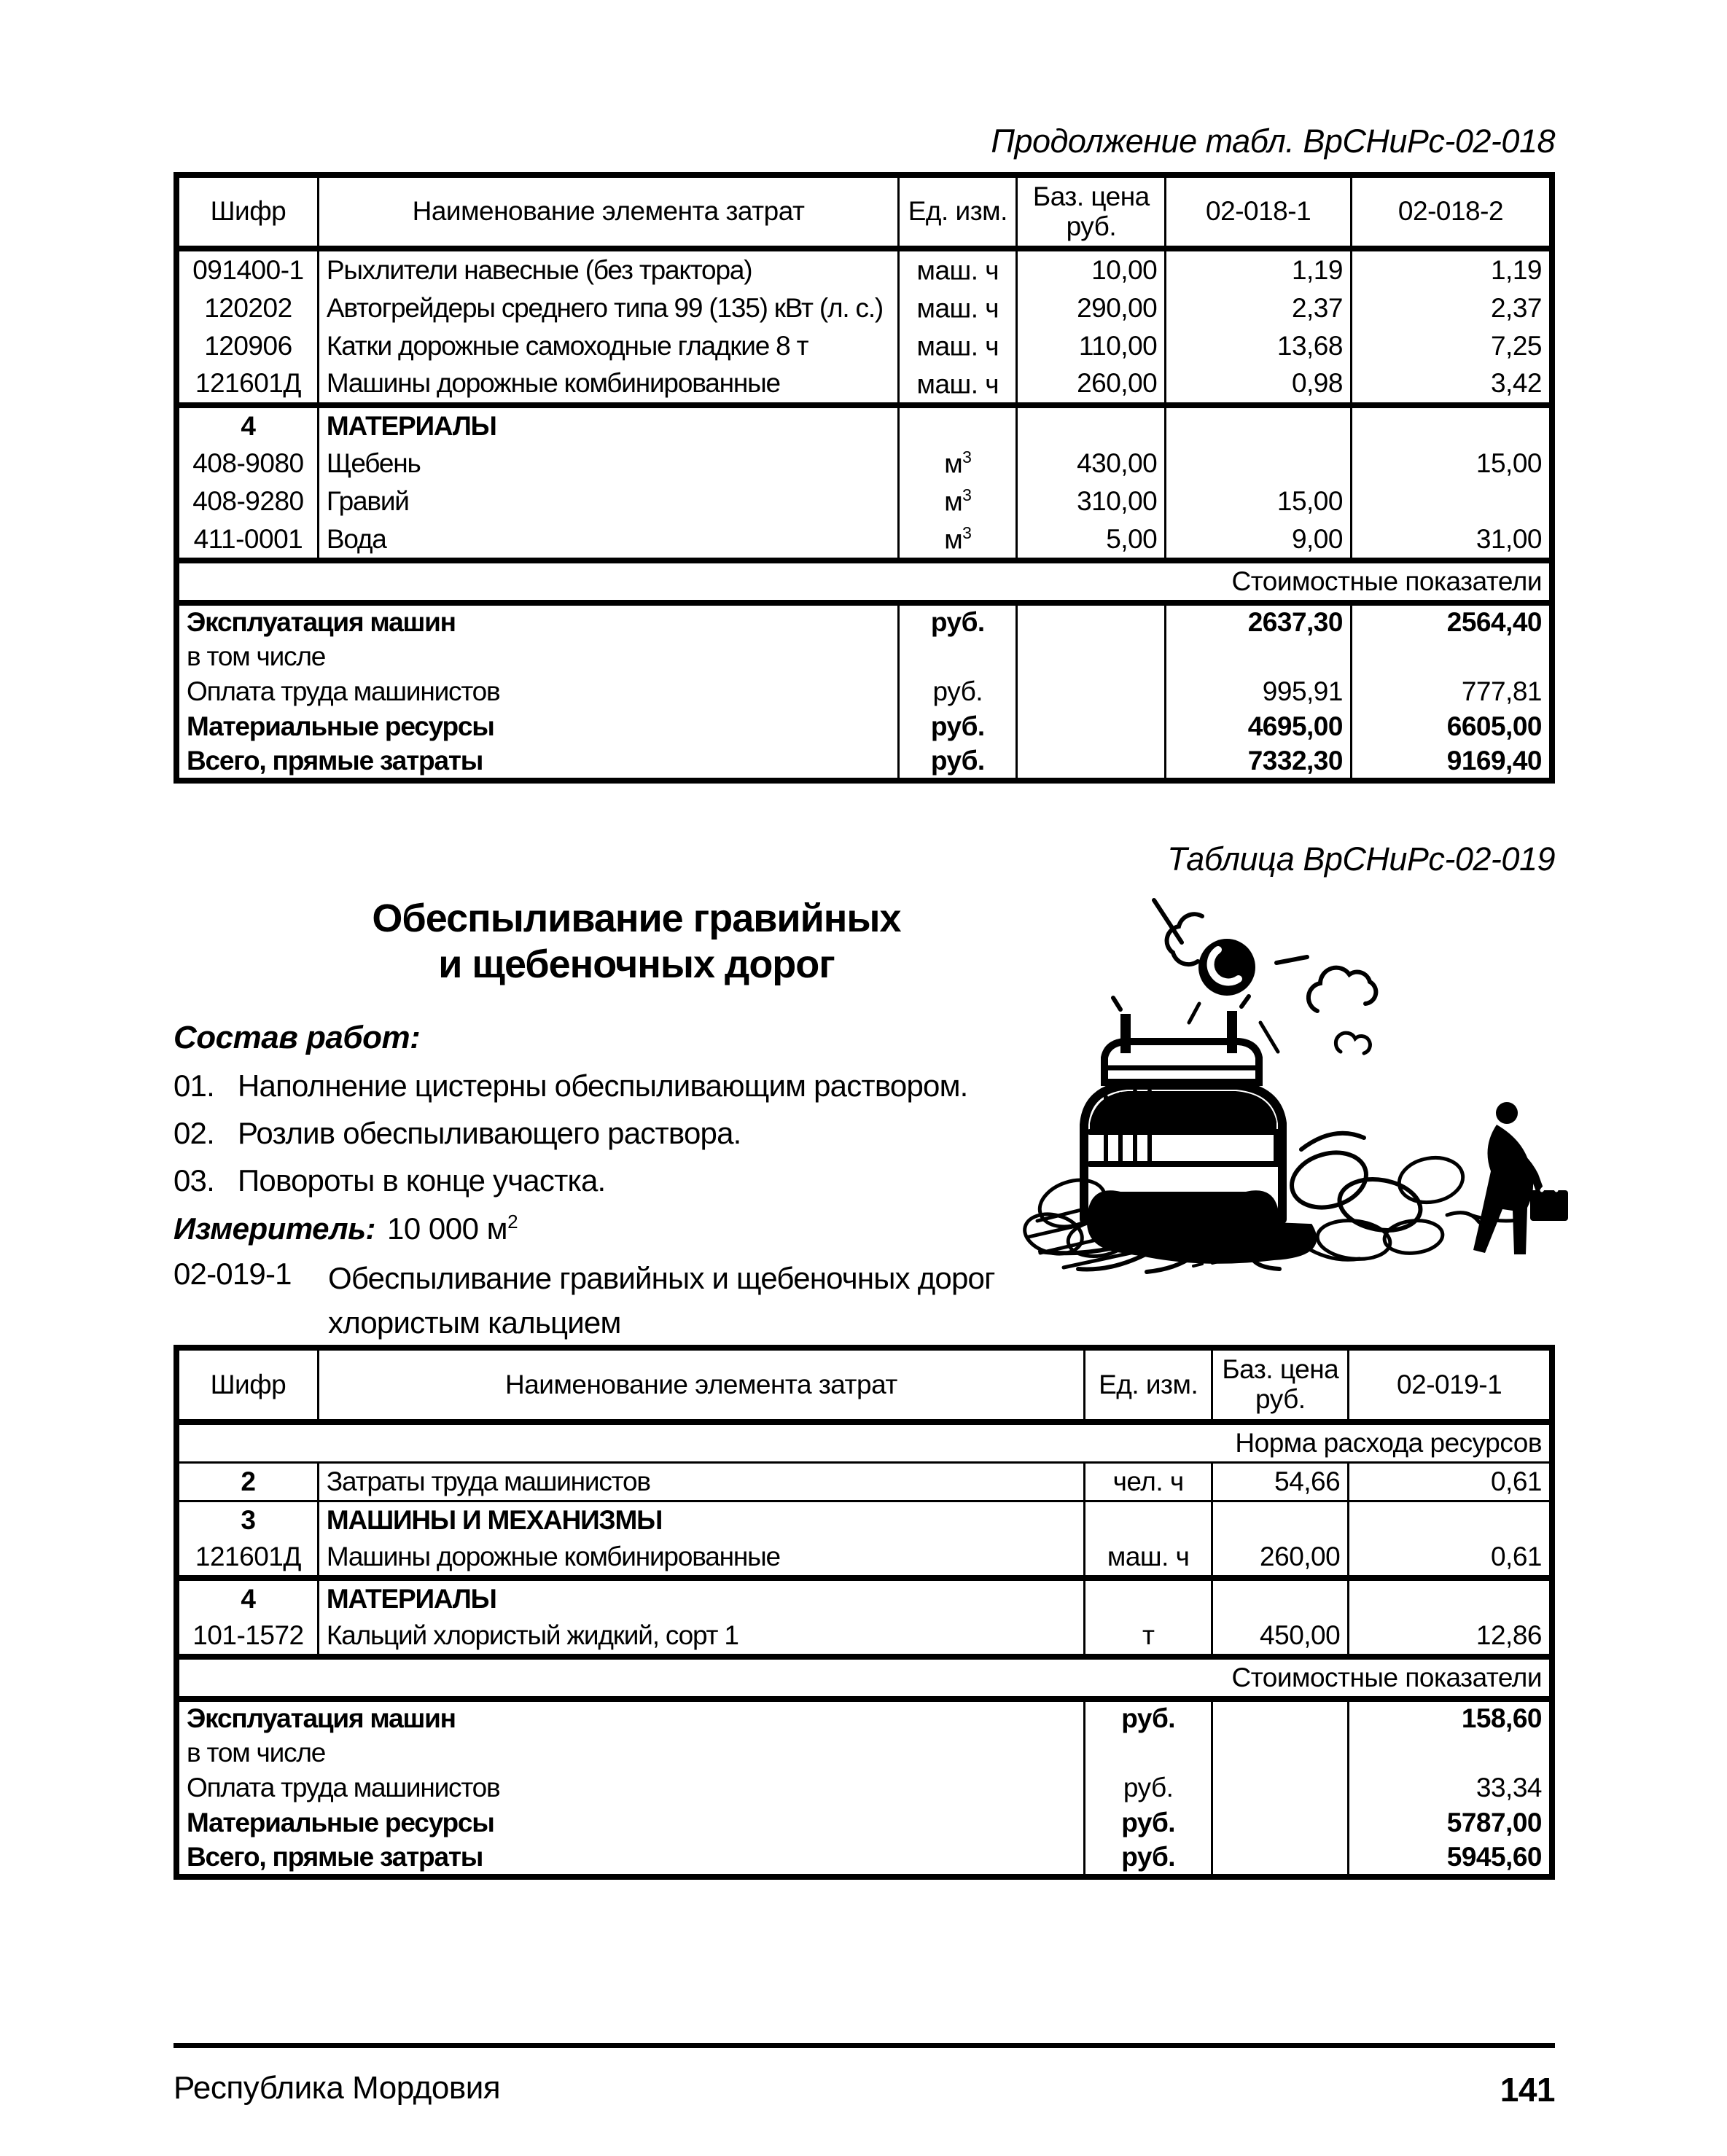 Image resolution: width=1727 pixels, height=2156 pixels. What do you see at coordinates (1450, 1560) in the screenshot?
I see `cell-value: 0,61` at bounding box center [1450, 1560].